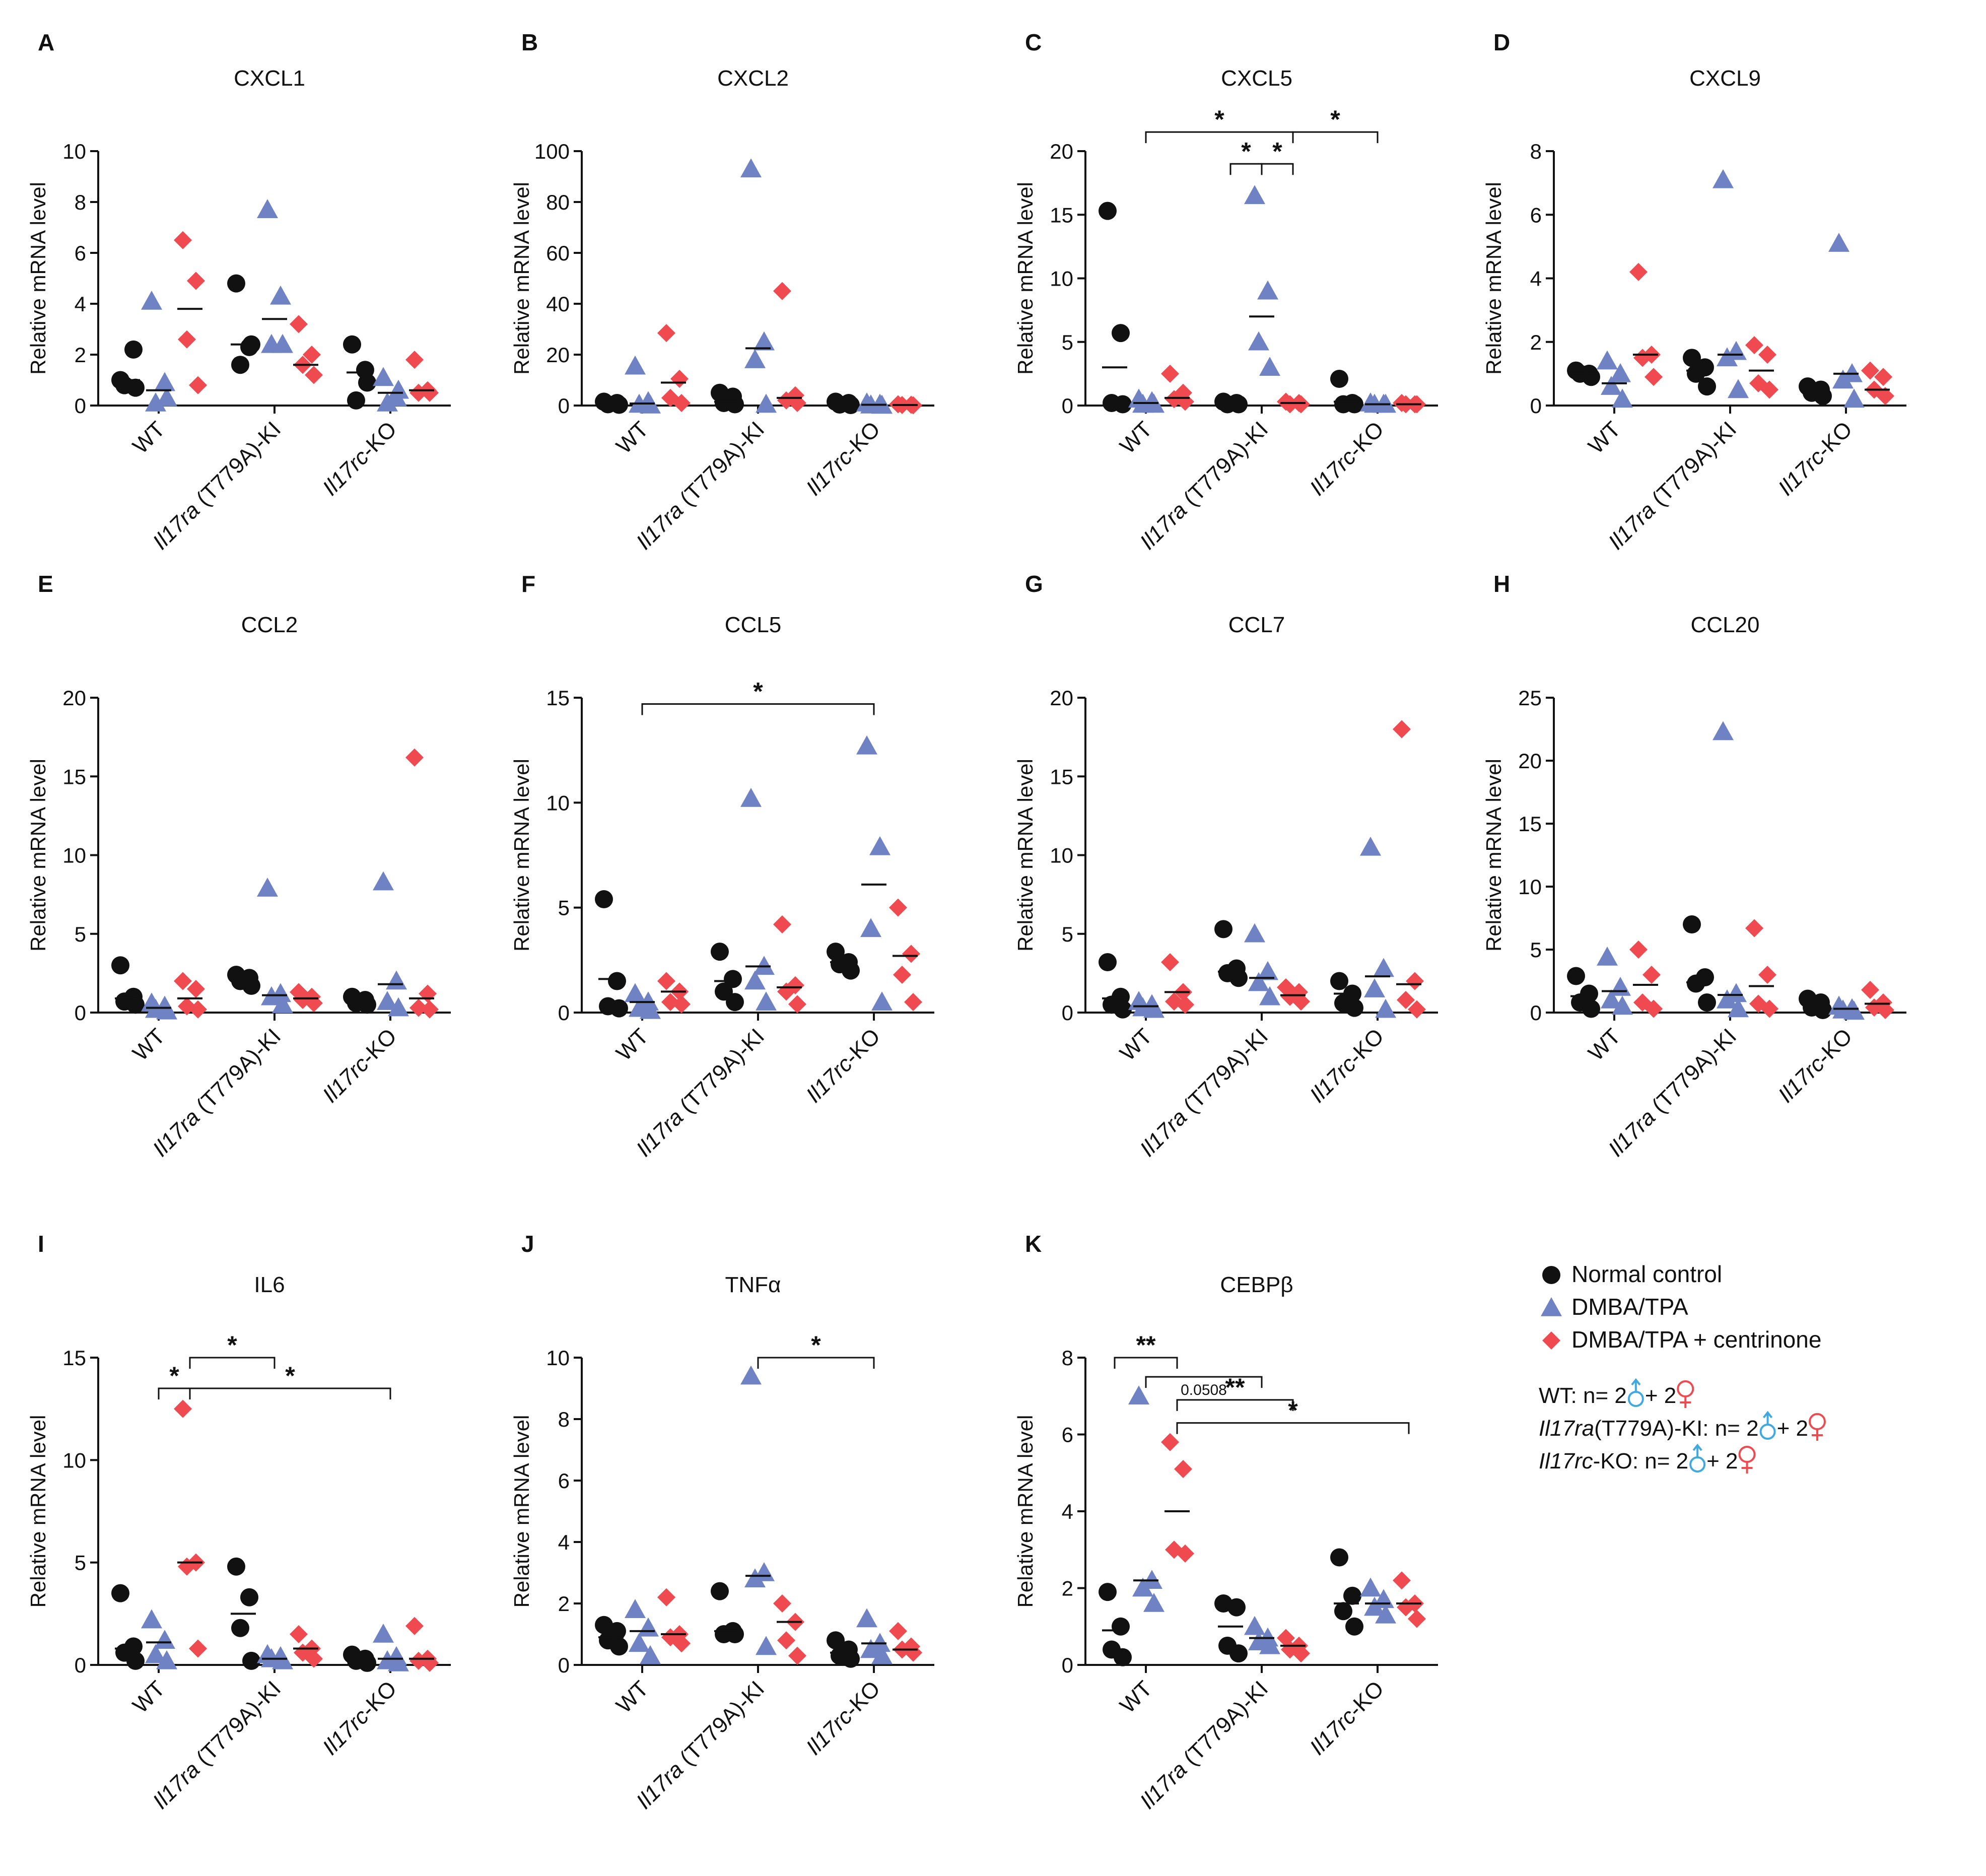 The image size is (1986, 1876). Describe the element at coordinates (1551, 1306) in the screenshot. I see `legend-marker-dmba` at that location.